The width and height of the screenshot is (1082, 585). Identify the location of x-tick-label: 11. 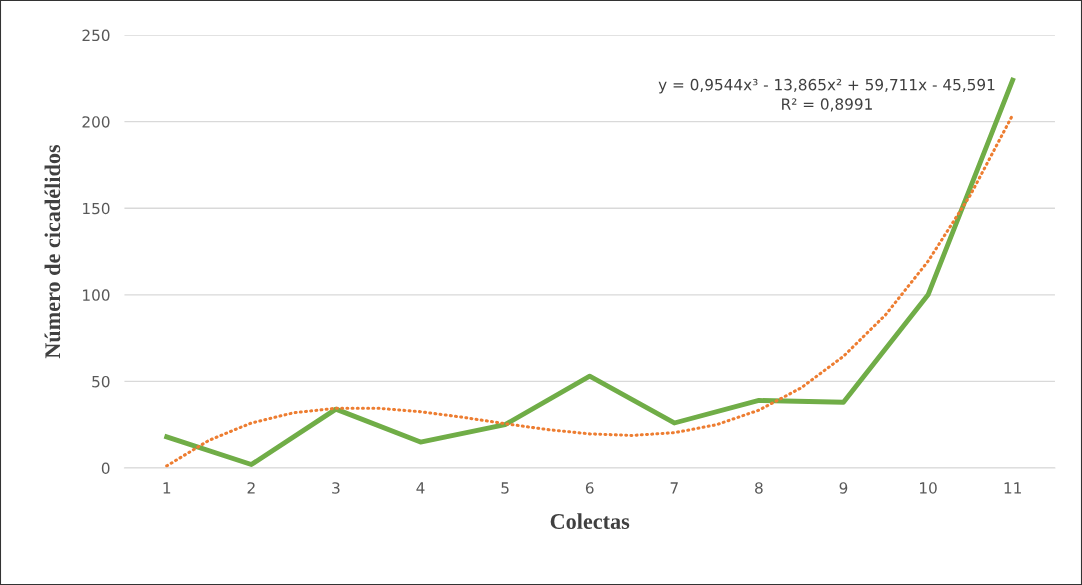
(1012, 488).